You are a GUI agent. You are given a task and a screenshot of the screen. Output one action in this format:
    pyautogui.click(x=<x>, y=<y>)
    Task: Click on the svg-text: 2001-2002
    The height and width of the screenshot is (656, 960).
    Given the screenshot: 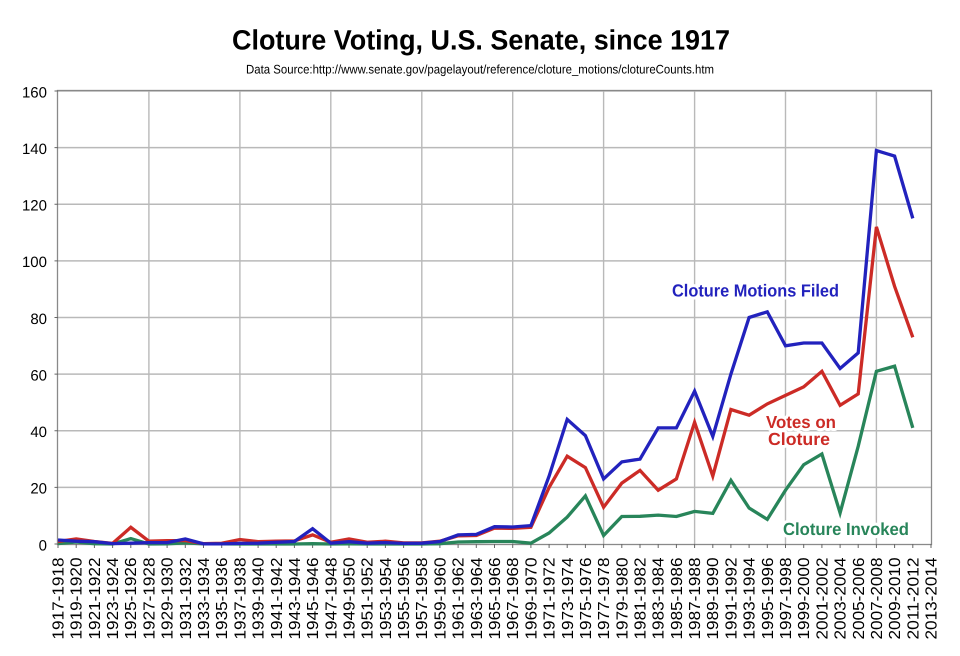 What is the action you would take?
    pyautogui.click(x=822, y=598)
    